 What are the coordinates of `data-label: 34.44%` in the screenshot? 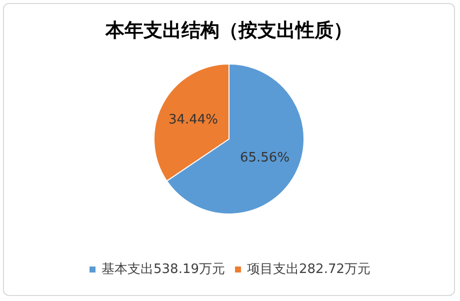 It's located at (193, 120).